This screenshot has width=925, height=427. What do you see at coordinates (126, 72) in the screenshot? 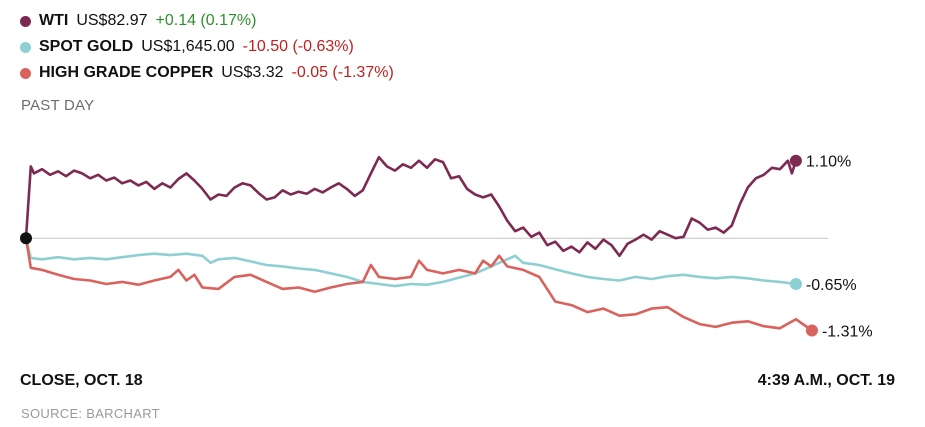
I see `legend-name: HIGH GRADE COPPER` at bounding box center [126, 72].